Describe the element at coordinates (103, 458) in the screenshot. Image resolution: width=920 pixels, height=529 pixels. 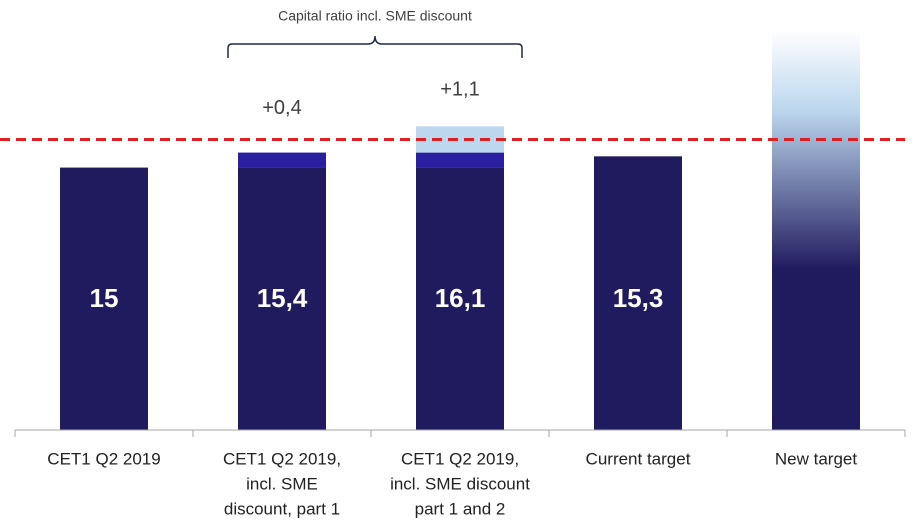
I see `x-tick-label: CET1 Q2 2019` at that location.